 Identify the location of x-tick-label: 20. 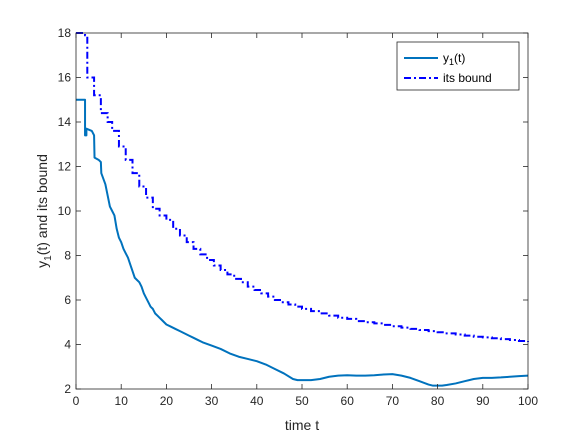
(167, 401).